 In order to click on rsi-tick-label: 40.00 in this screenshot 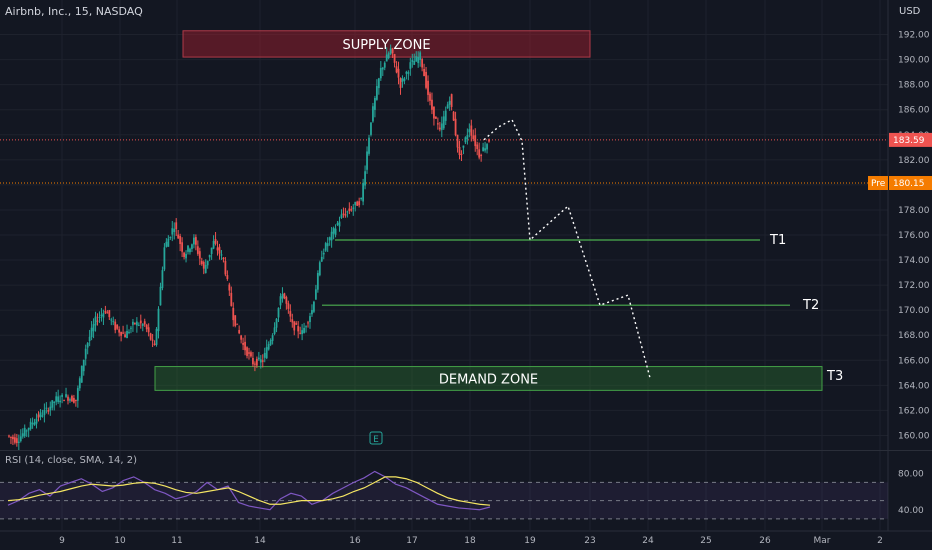, I will do `click(911, 511)`.